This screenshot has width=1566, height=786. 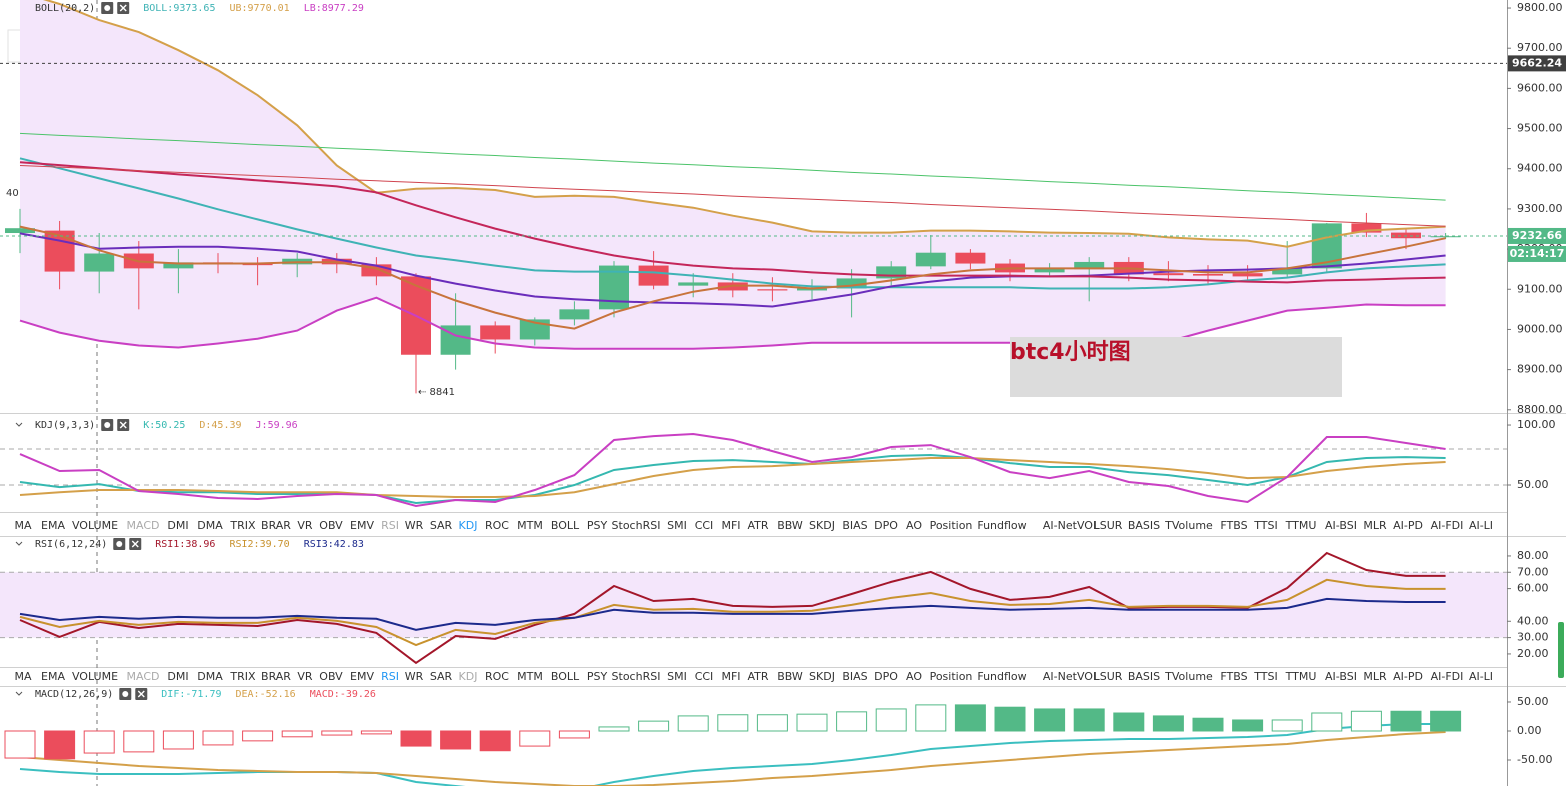 I want to click on scrollbar, so click(x=1561, y=650).